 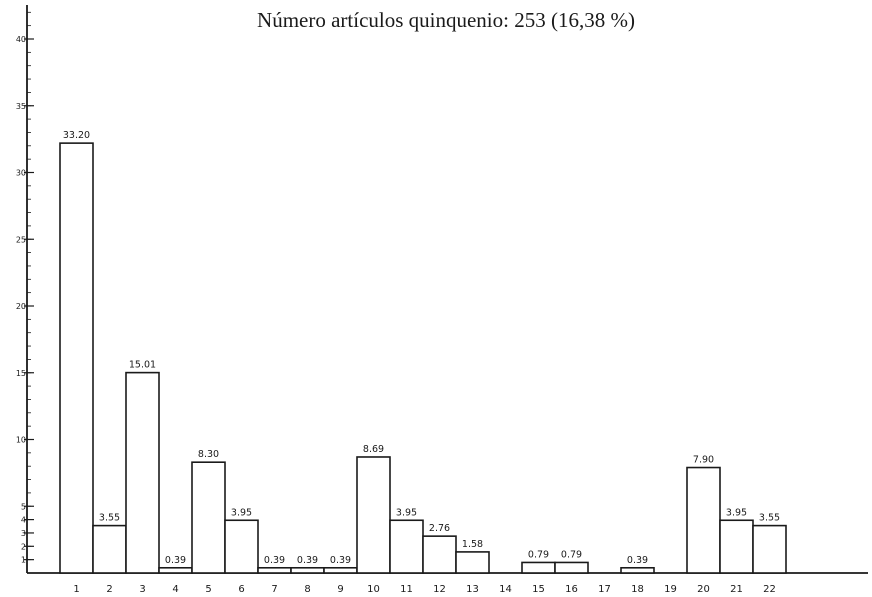 What do you see at coordinates (23, 506) in the screenshot?
I see `y-tick-label: 5` at bounding box center [23, 506].